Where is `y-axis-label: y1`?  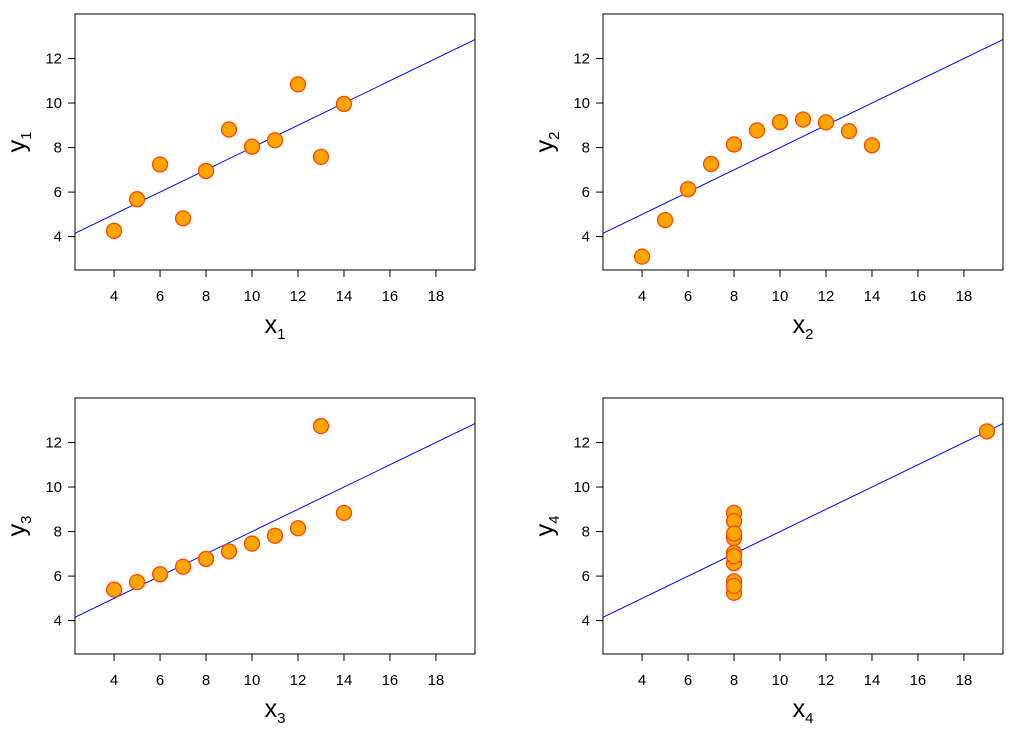
y-axis-label: y1 is located at coordinates (19, 142).